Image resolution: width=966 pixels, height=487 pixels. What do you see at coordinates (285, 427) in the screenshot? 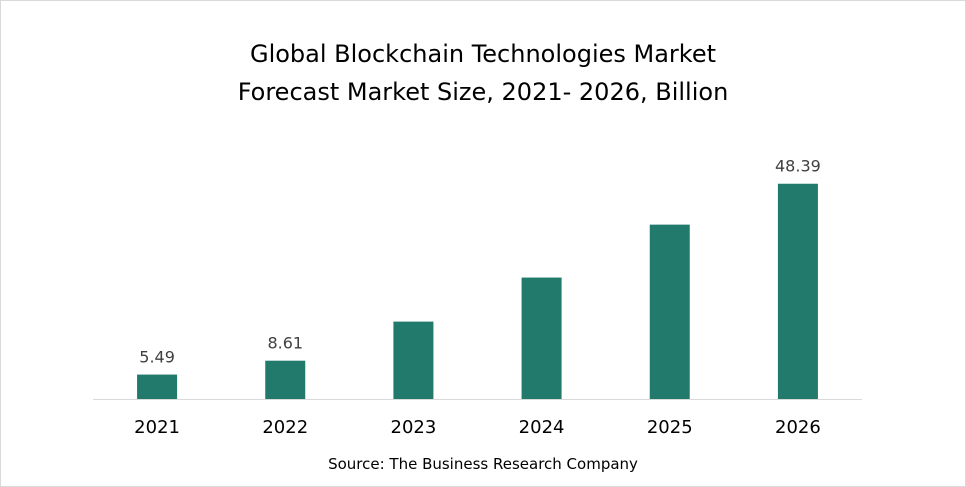
I see `x-tick-2022: 2022` at bounding box center [285, 427].